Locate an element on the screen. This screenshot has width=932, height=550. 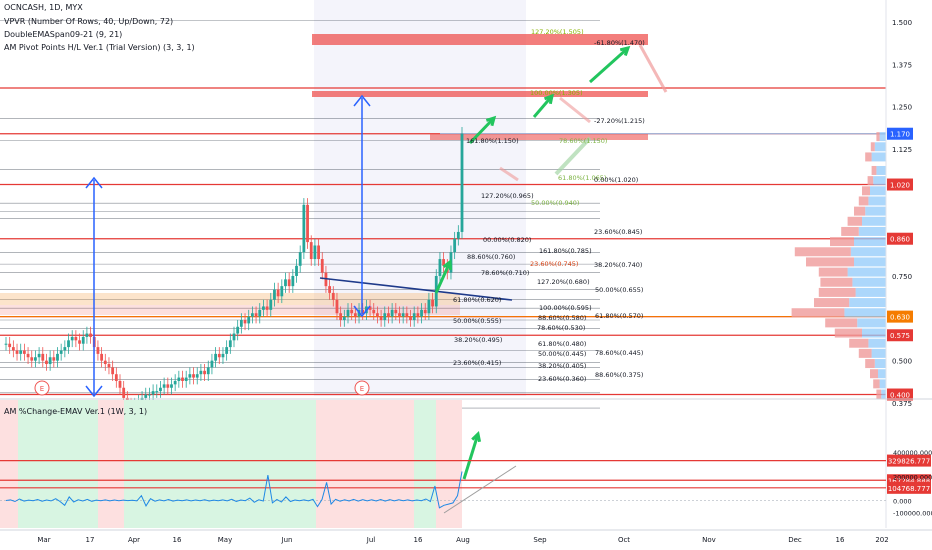
fib-label: 38.20%(0.740) is located at coordinates (618, 265).